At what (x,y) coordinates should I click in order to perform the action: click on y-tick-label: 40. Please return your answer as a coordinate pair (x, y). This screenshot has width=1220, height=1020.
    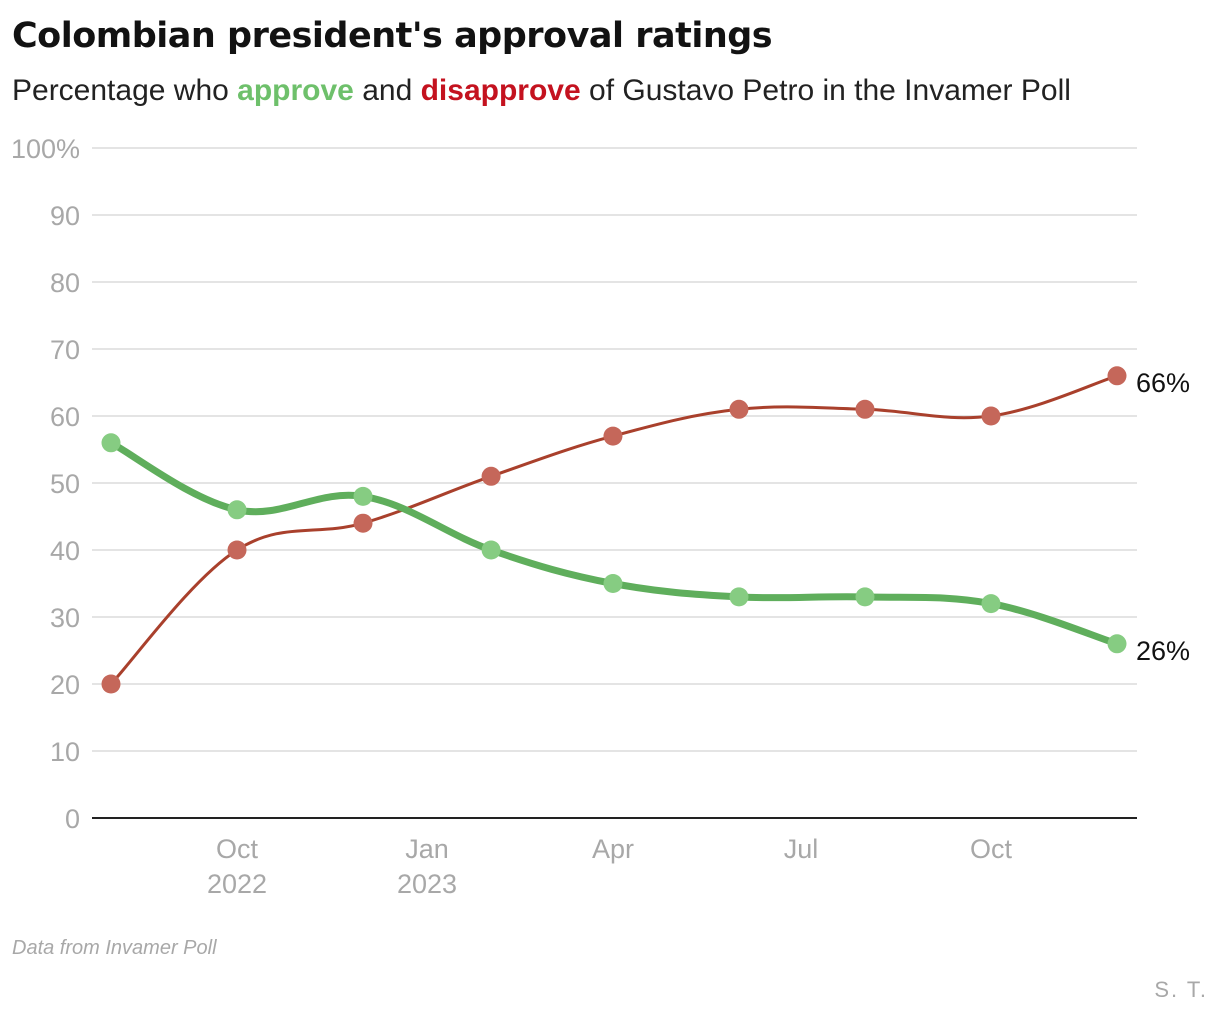
    Looking at the image, I should click on (65, 551).